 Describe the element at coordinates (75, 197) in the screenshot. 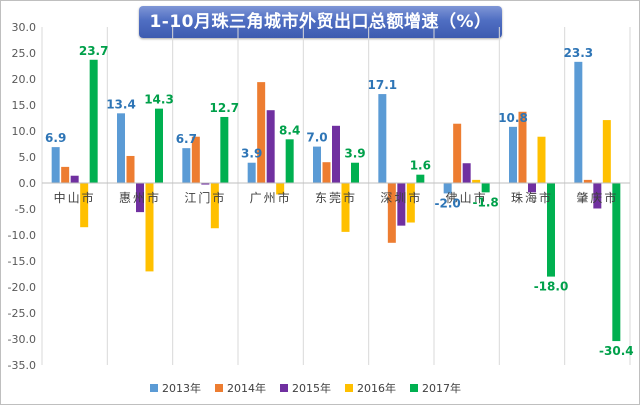

I see `category-label: 中山市` at that location.